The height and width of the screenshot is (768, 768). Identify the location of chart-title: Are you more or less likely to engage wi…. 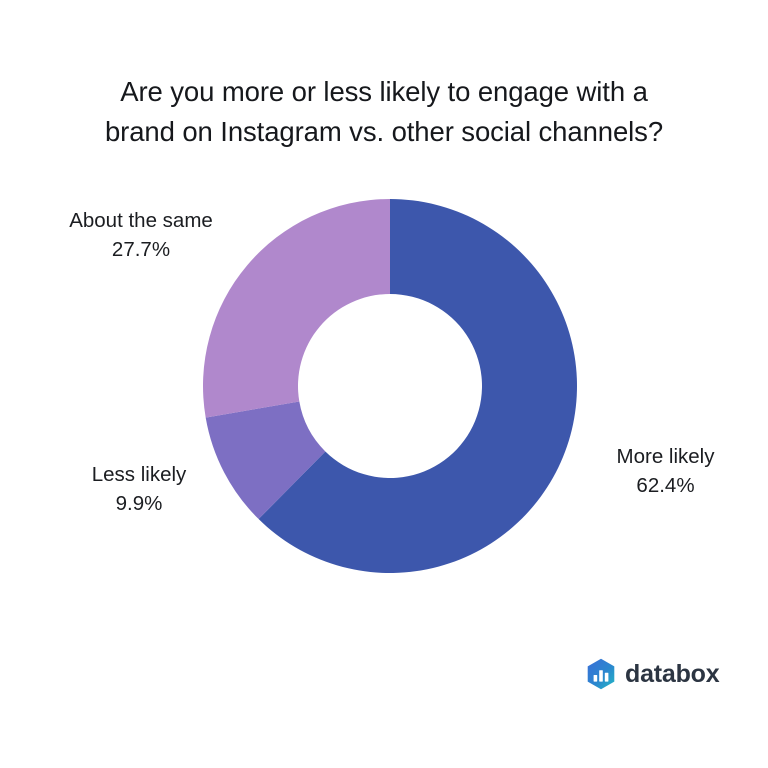
(384, 112).